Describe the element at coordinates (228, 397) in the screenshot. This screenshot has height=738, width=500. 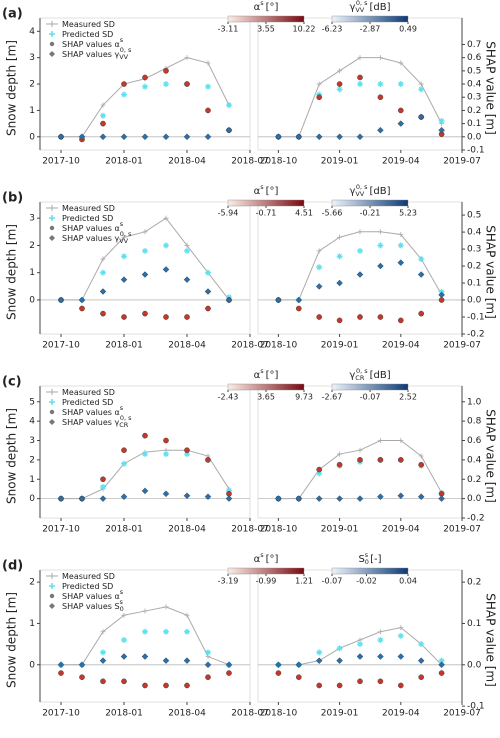
I see `colorbar-tick-label: -2.43` at that location.